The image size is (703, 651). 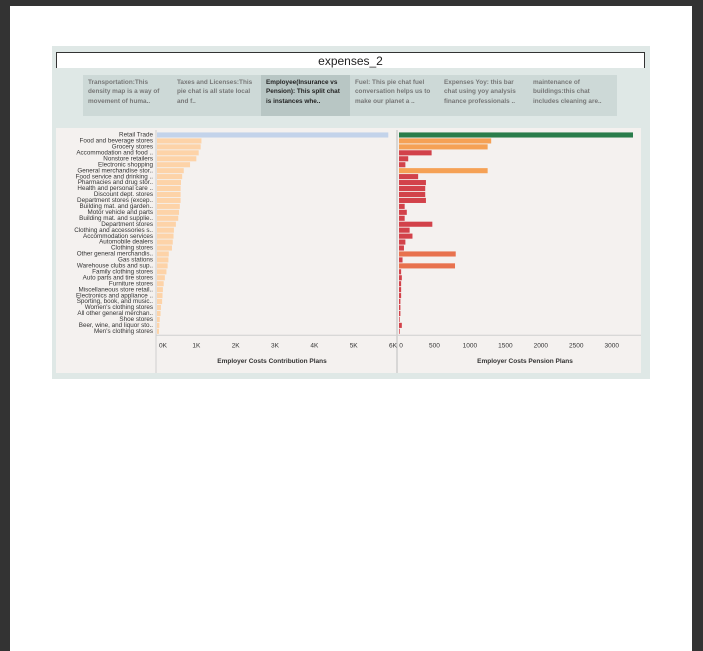 I want to click on contribution-tick-label: 2K, so click(x=236, y=345).